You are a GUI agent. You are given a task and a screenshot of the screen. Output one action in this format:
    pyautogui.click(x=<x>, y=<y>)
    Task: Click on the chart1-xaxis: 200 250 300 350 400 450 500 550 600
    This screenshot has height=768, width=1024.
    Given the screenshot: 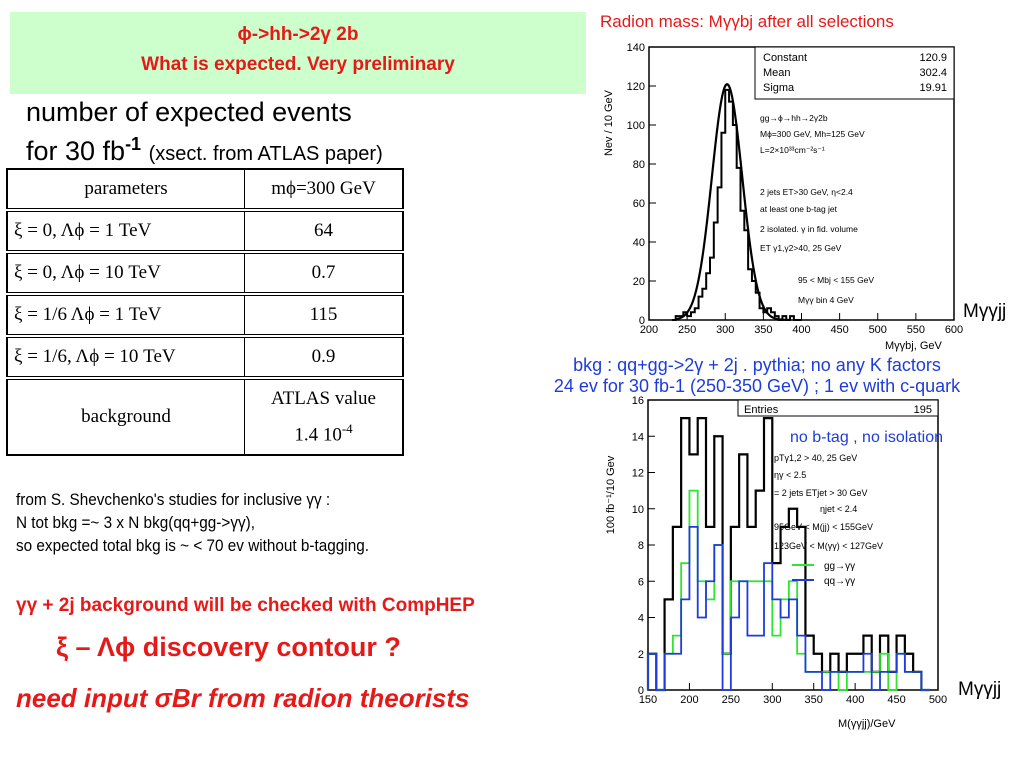 What is the action you would take?
    pyautogui.click(x=801, y=324)
    